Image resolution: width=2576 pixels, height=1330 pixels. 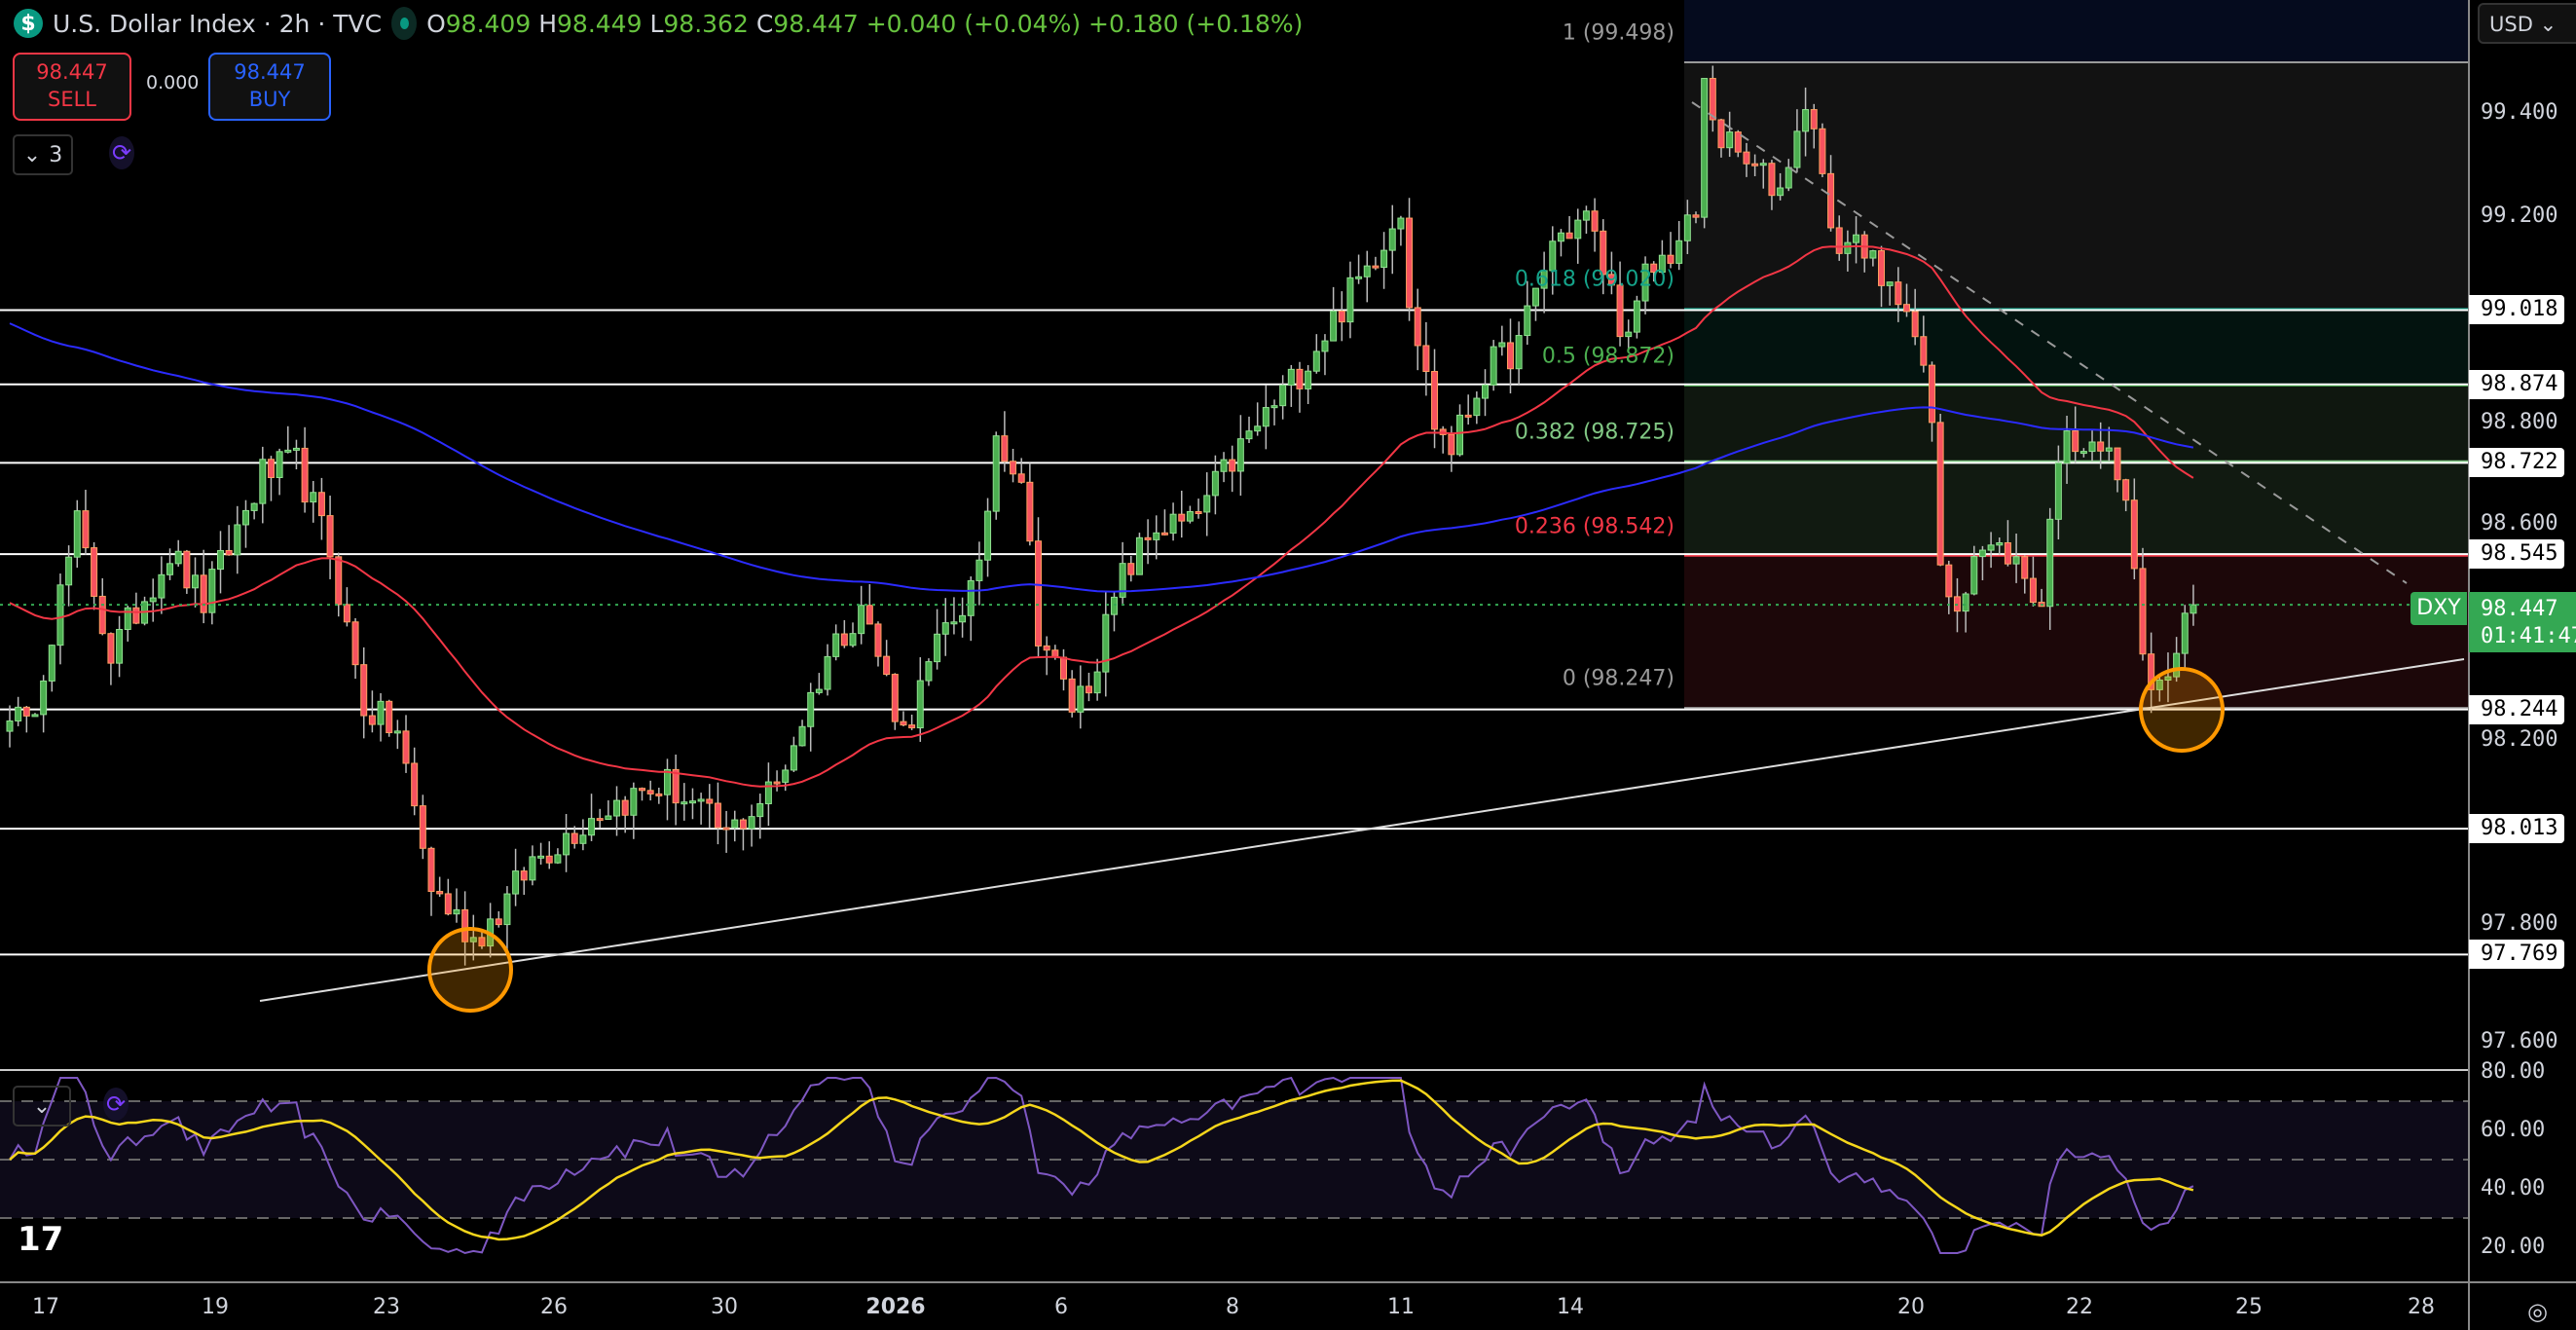 What do you see at coordinates (2537, 1311) in the screenshot?
I see `chart-settings-icon: ◎` at bounding box center [2537, 1311].